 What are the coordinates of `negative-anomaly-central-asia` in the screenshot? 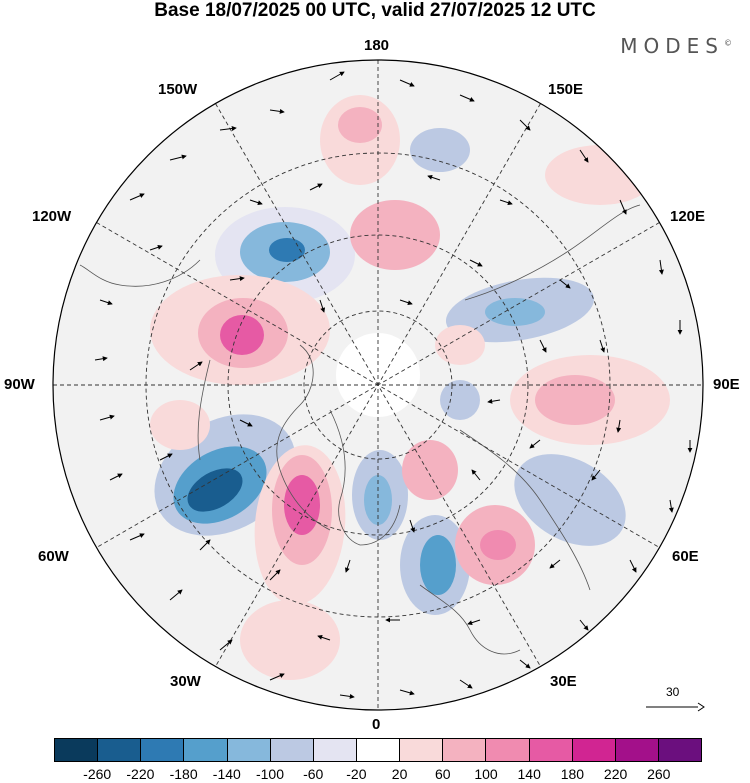 It's located at (570, 500).